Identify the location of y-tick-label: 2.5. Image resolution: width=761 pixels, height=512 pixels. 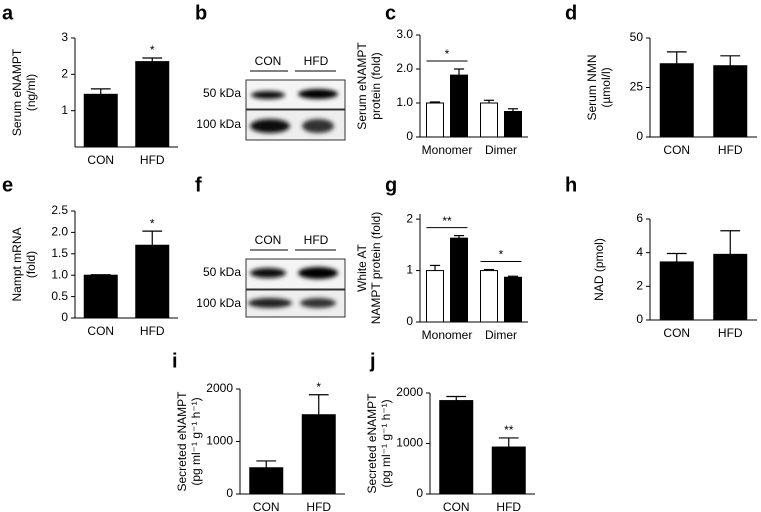
(59, 210).